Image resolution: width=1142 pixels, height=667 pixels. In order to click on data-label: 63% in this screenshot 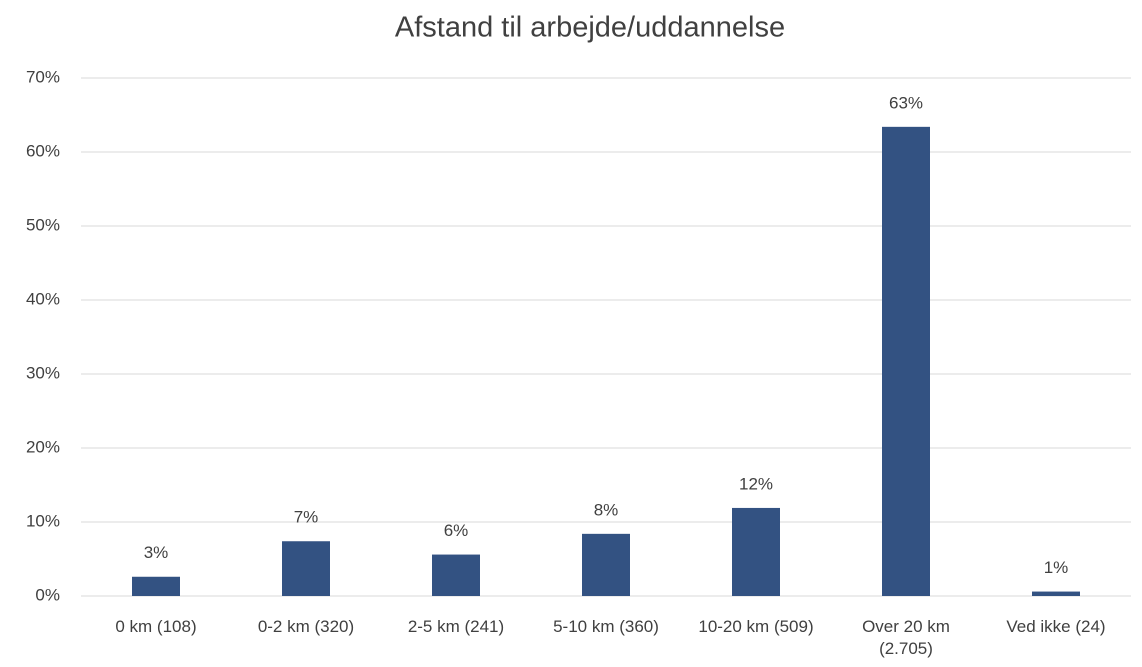, I will do `click(906, 102)`.